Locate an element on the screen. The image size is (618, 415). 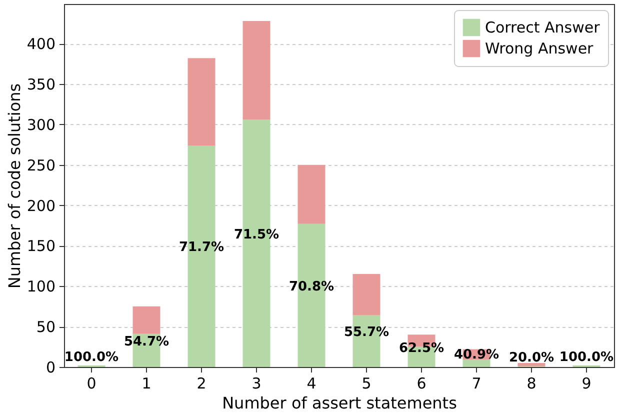
y-tick-label: 0 is located at coordinates (51, 367).